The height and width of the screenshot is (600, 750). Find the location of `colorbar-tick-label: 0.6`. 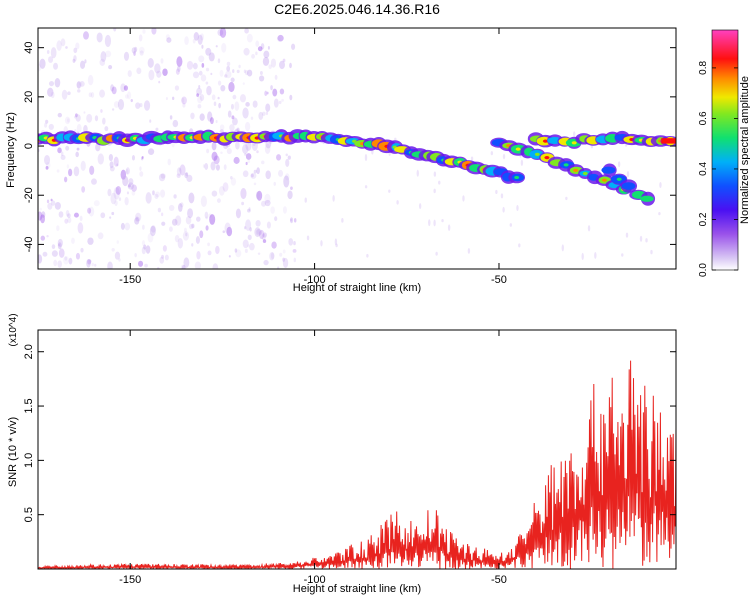

colorbar-tick-label: 0.6 is located at coordinates (703, 118).